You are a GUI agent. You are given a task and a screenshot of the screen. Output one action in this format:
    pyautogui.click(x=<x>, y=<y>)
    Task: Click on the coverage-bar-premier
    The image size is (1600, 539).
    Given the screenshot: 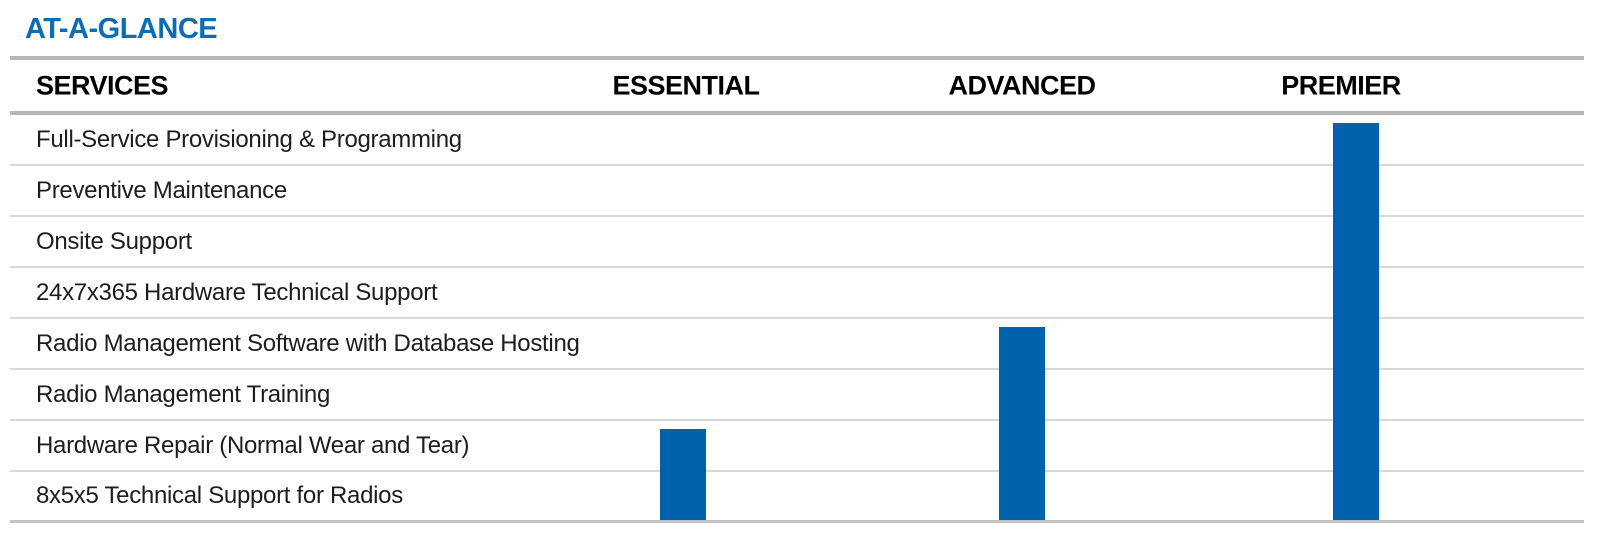 What is the action you would take?
    pyautogui.click(x=1356, y=321)
    